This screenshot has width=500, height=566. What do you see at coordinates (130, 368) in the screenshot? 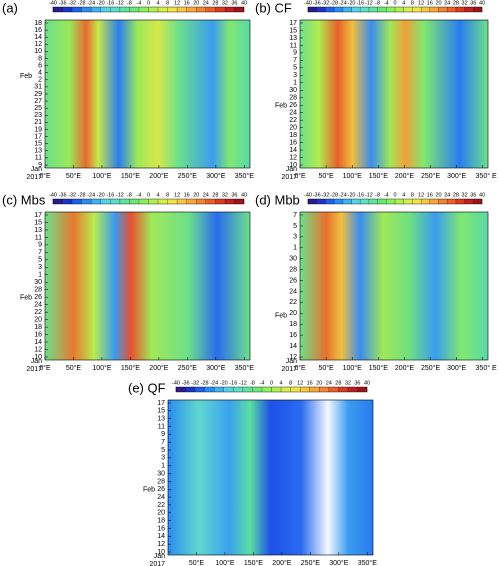
I see `x-tick-label: 150°E` at bounding box center [130, 368].